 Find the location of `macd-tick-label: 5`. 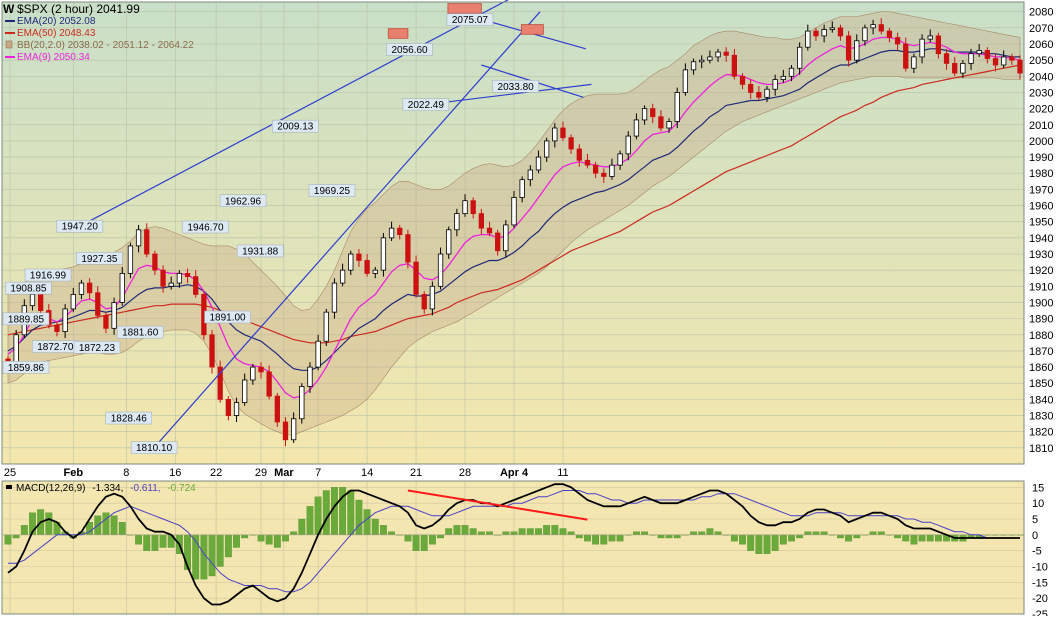

macd-tick-label: 5 is located at coordinates (1035, 520).